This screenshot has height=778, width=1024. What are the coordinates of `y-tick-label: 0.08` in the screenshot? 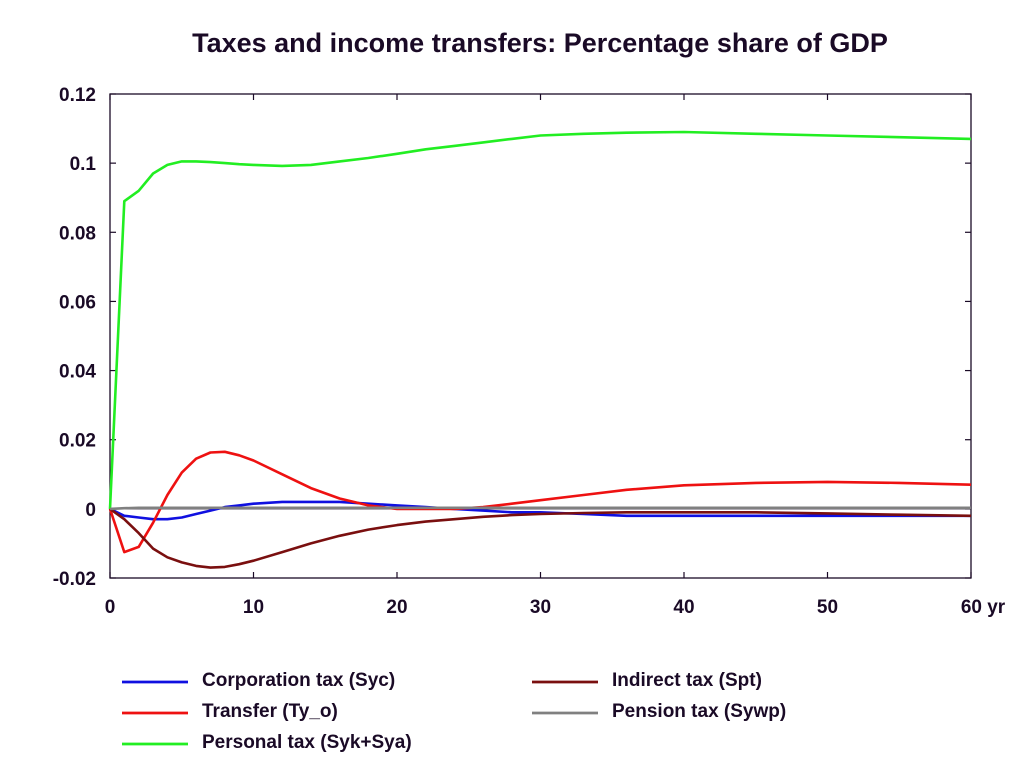 It's located at (77, 233).